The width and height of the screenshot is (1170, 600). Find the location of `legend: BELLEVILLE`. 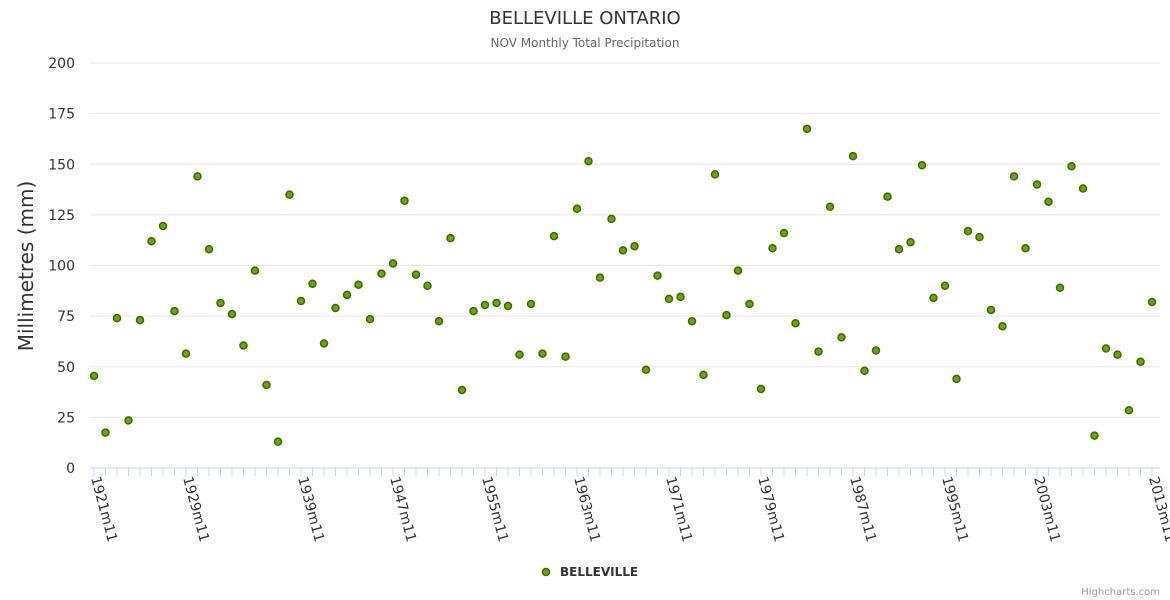

legend: BELLEVILLE is located at coordinates (590, 572).